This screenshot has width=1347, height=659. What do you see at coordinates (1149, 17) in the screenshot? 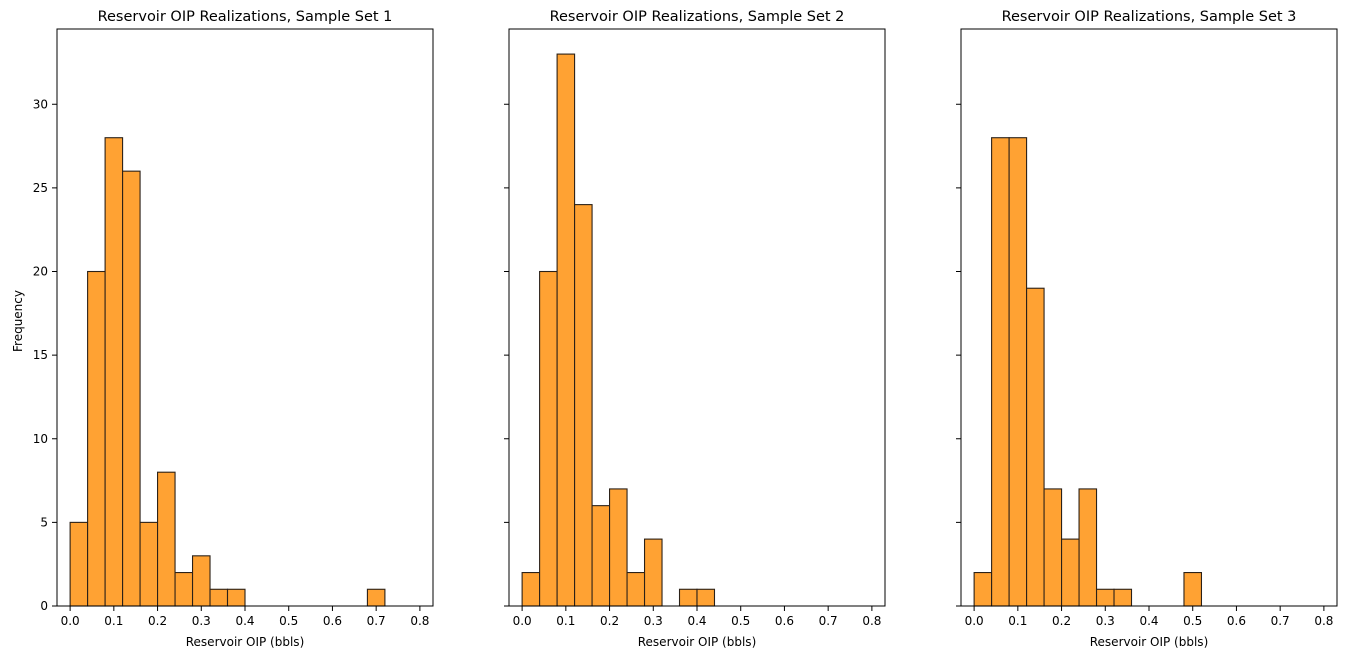
I see `chart-title: Reservoir OIP Realizations, Sample Set 3` at bounding box center [1149, 17].